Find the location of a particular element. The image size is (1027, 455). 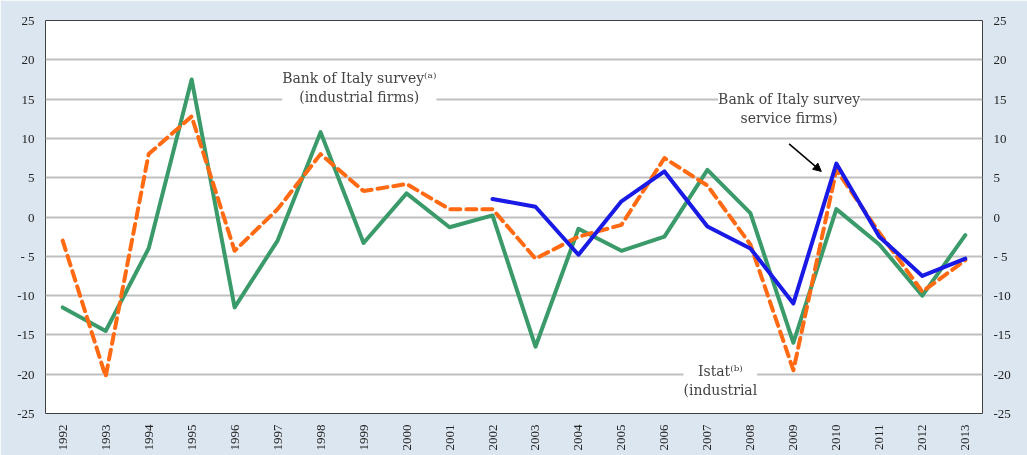

y2-tick-label: 0 is located at coordinates (996, 217).